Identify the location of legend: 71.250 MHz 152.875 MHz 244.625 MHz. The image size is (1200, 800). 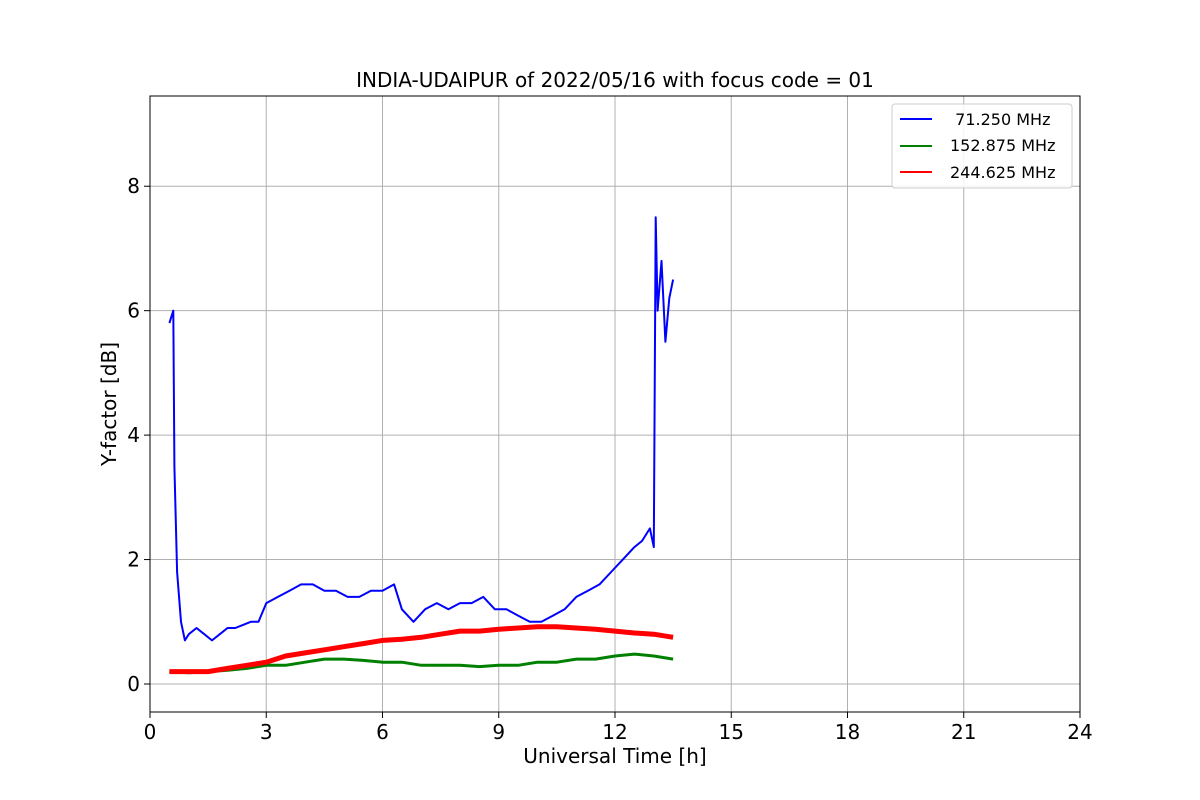
(982, 146).